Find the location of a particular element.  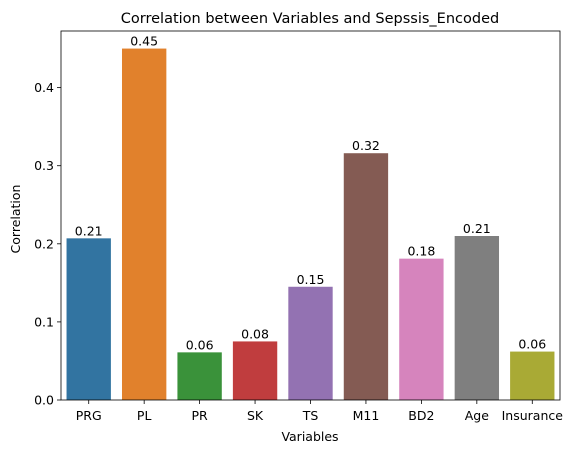

y-tick-label: 0.0 is located at coordinates (44, 400).